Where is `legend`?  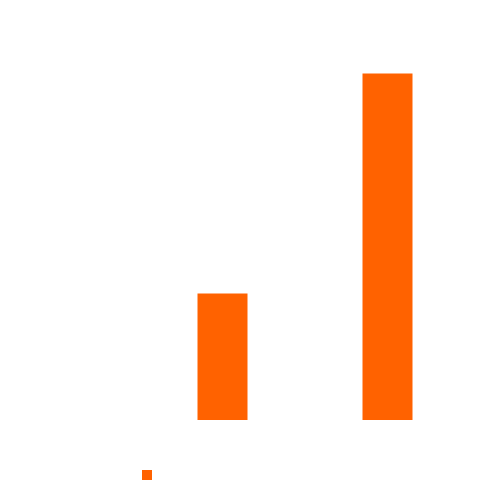
legend is located at coordinates (147, 475).